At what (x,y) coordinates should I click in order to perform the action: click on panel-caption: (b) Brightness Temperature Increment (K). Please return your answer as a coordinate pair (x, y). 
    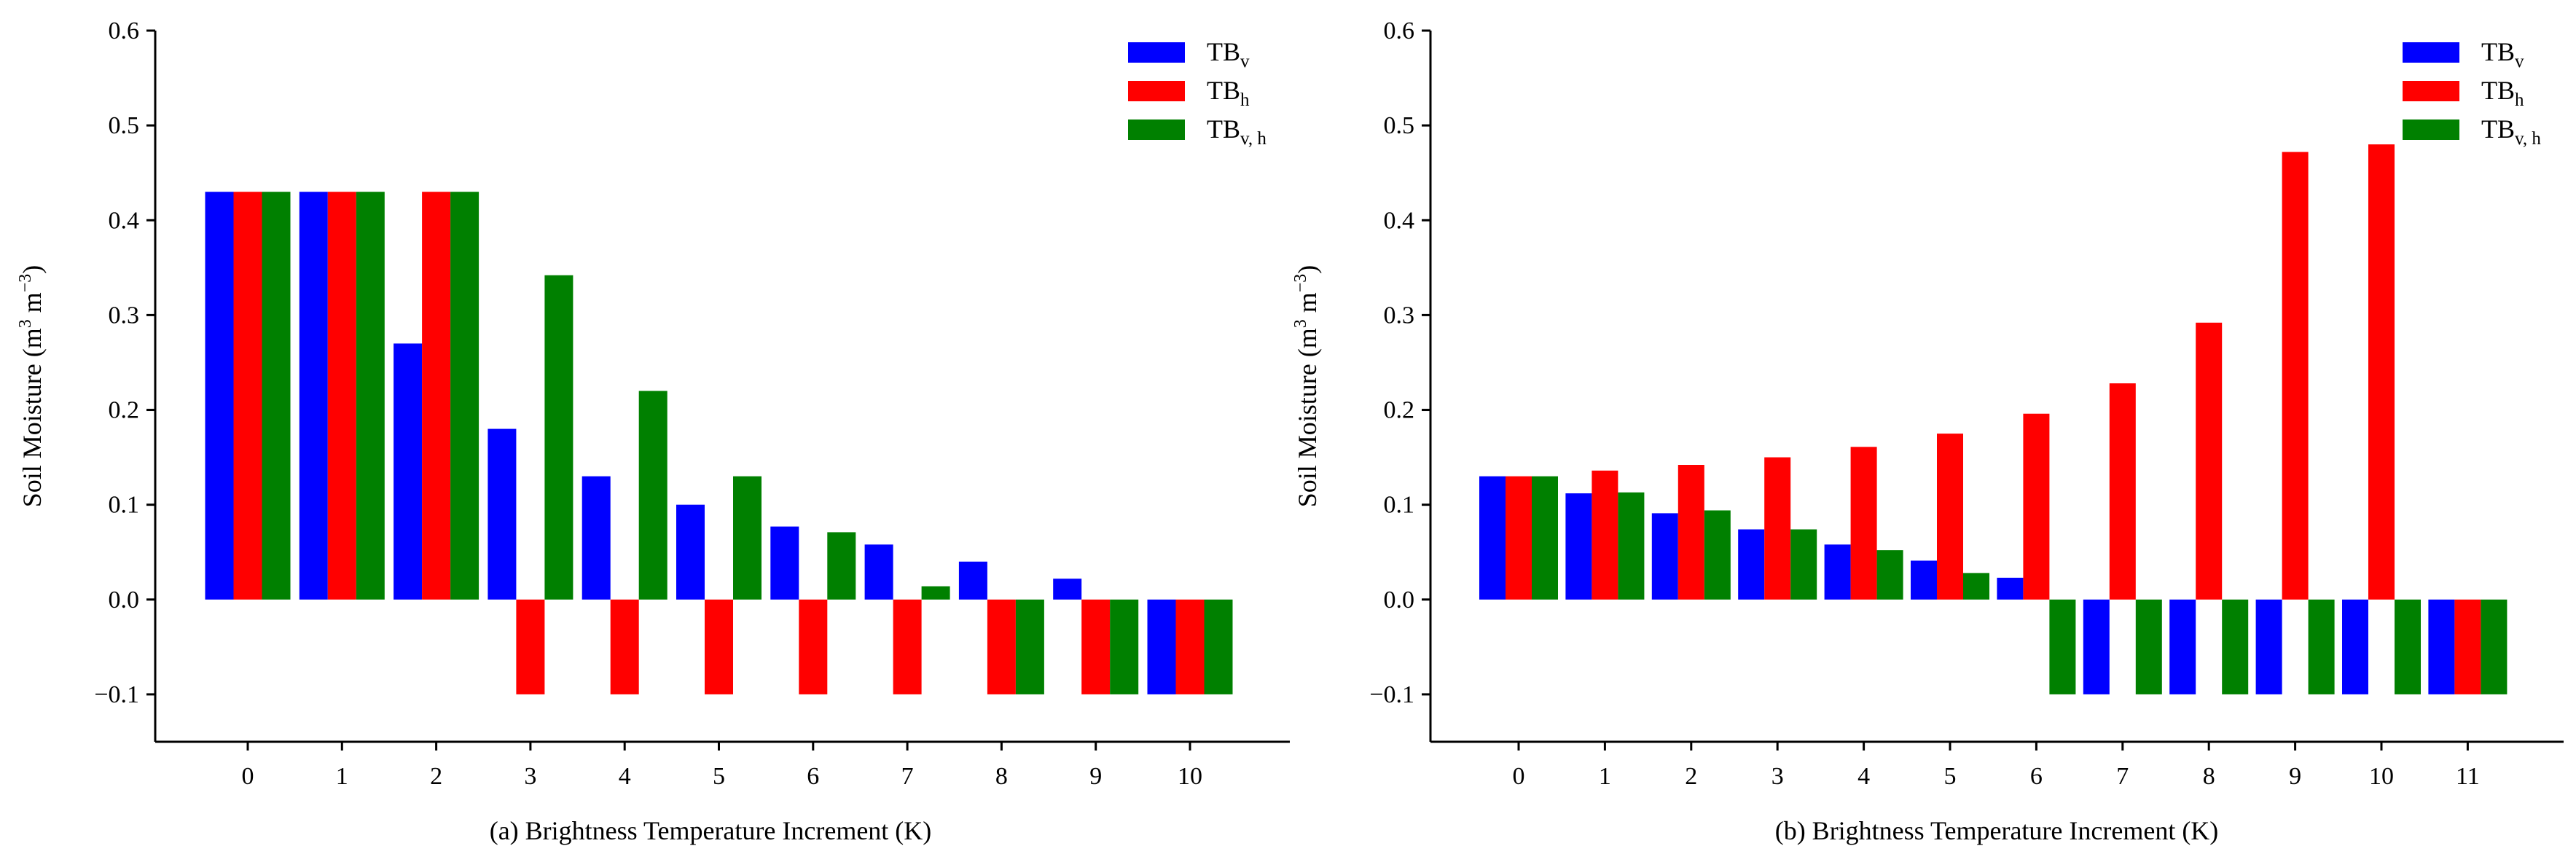
    Looking at the image, I should click on (1997, 831).